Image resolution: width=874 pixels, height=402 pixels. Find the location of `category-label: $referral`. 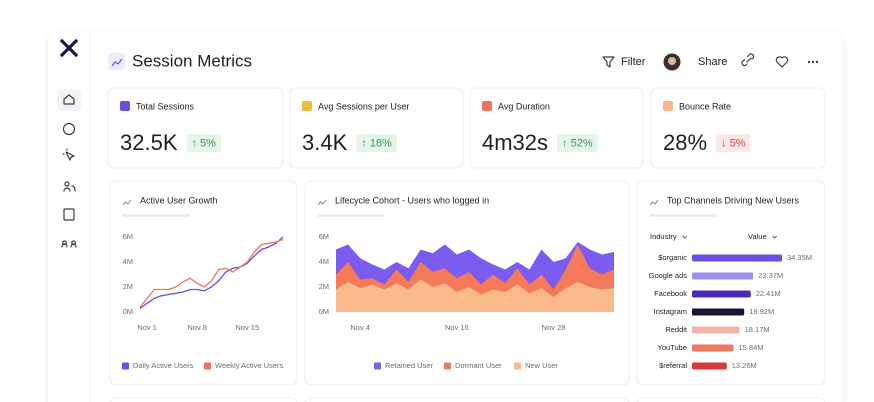

category-label: $referral is located at coordinates (673, 365).